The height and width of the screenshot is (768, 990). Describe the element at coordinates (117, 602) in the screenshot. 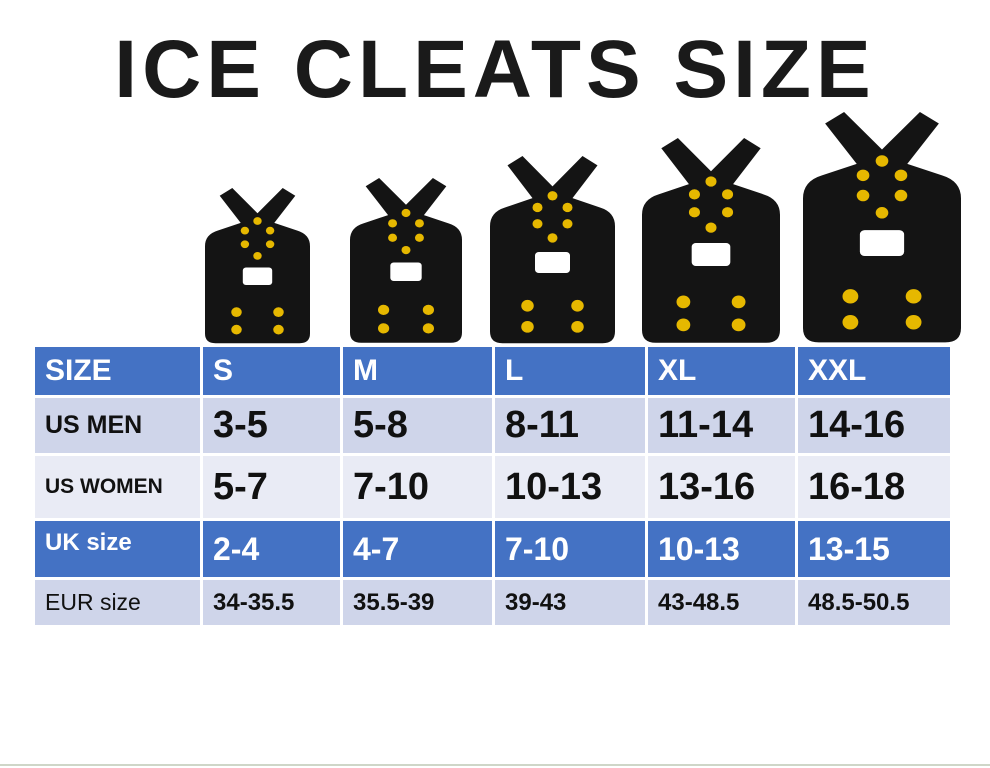

I see `row-label: EUR size` at that location.